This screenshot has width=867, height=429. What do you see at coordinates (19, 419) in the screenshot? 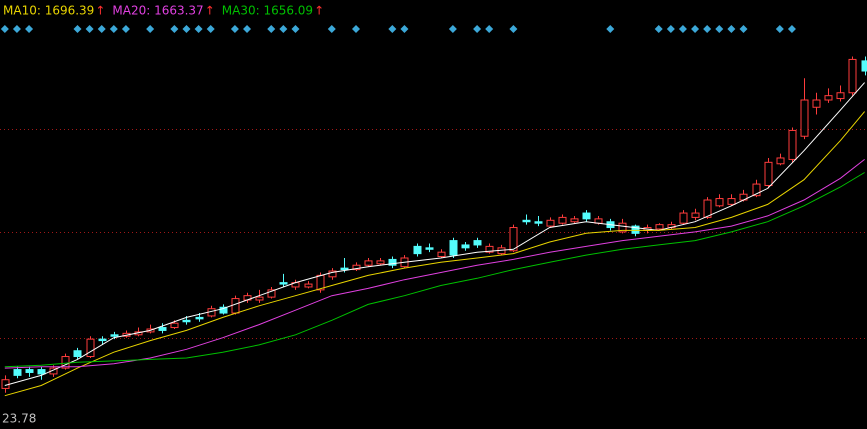
I see `low-label: 23.78` at bounding box center [19, 419].